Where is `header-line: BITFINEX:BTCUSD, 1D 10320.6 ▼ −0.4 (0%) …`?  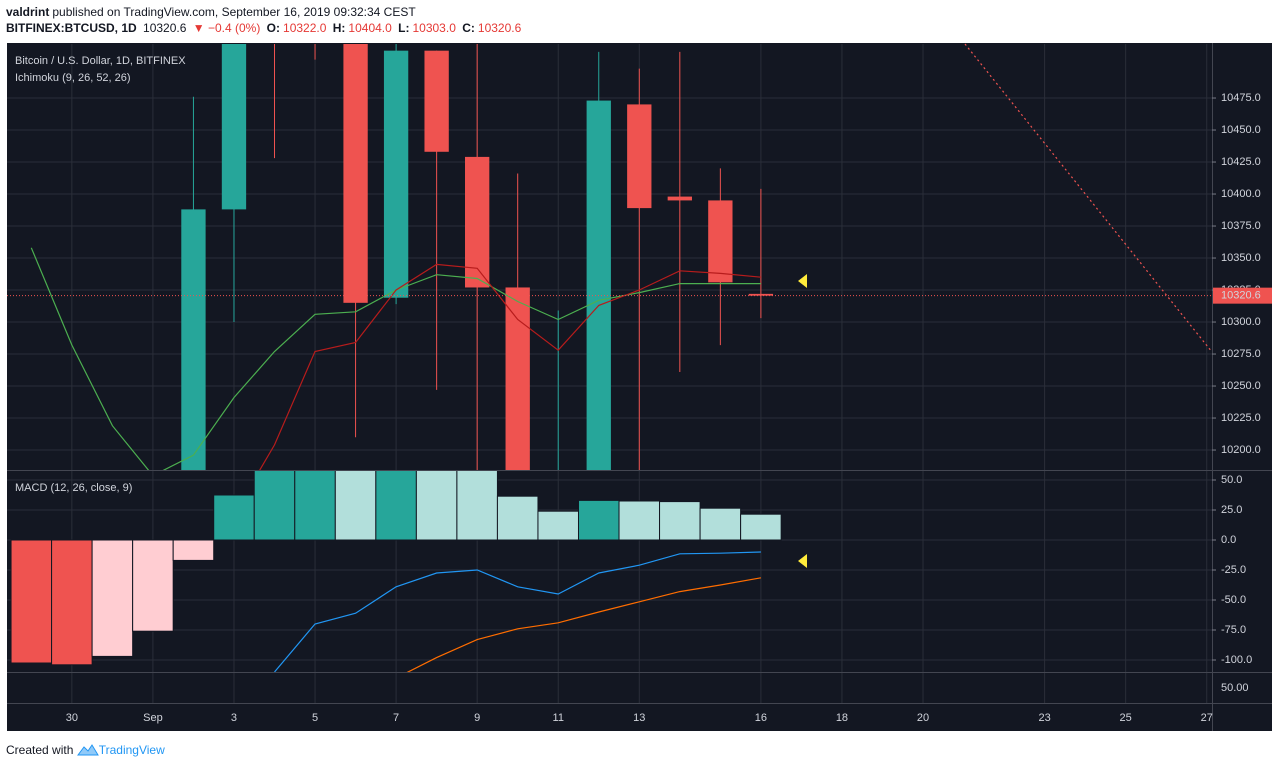
header-line: BITFINEX:BTCUSD, 1D 10320.6 ▼ −0.4 (0%) … is located at coordinates (265, 28).